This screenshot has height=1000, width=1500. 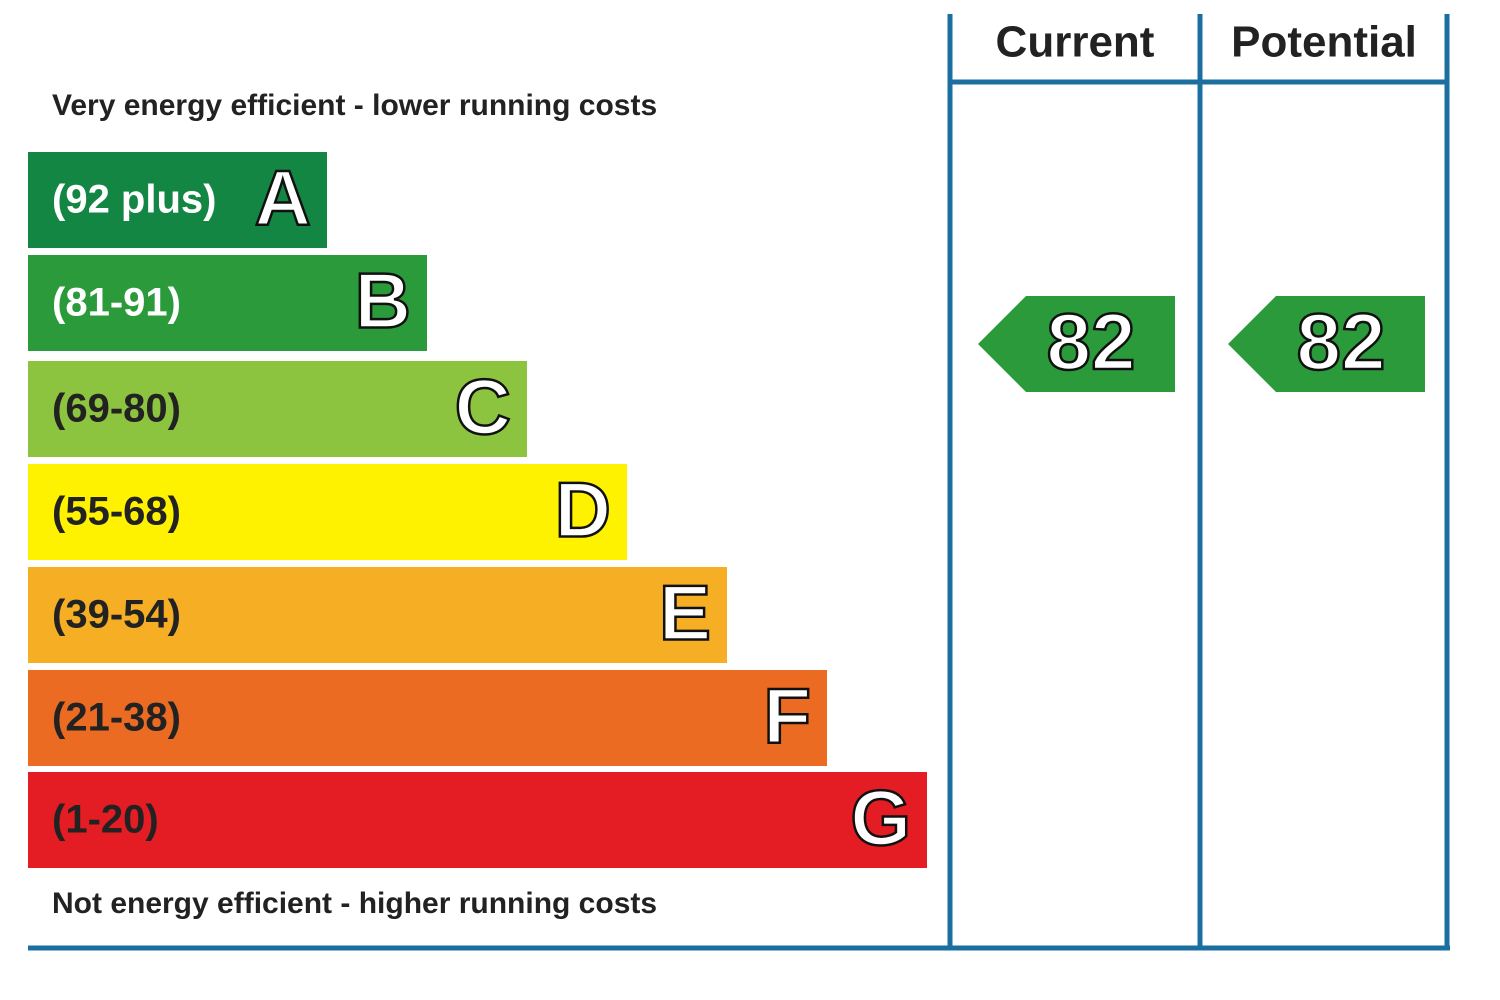 What do you see at coordinates (134, 200) in the screenshot?
I see `band-range: (92 plus)` at bounding box center [134, 200].